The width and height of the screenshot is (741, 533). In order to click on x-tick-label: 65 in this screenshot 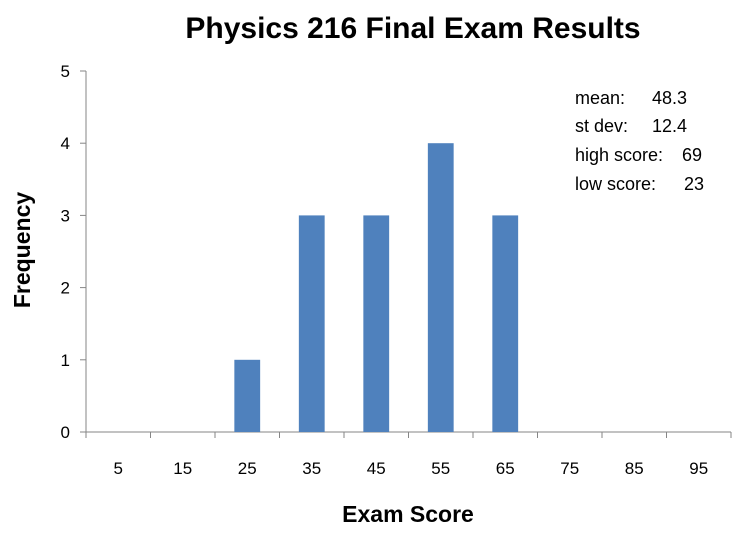, I will do `click(505, 468)`.